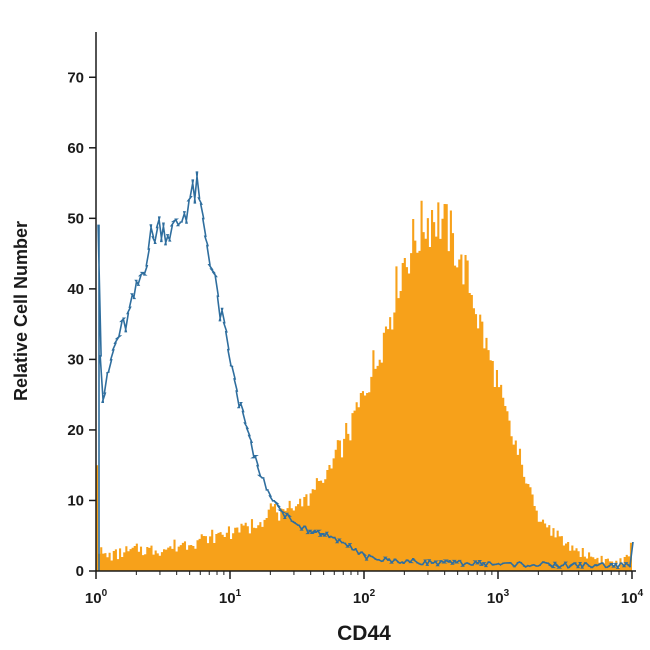  What do you see at coordinates (364, 597) in the screenshot?
I see `x-tick-label: 10²` at bounding box center [364, 597].